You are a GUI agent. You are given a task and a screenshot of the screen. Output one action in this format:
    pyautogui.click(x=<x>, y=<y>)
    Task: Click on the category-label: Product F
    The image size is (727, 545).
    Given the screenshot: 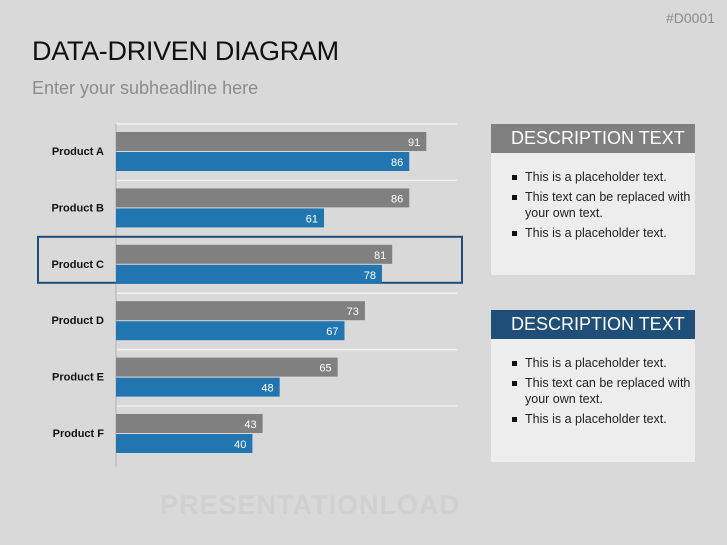 What is the action you would take?
    pyautogui.click(x=79, y=434)
    